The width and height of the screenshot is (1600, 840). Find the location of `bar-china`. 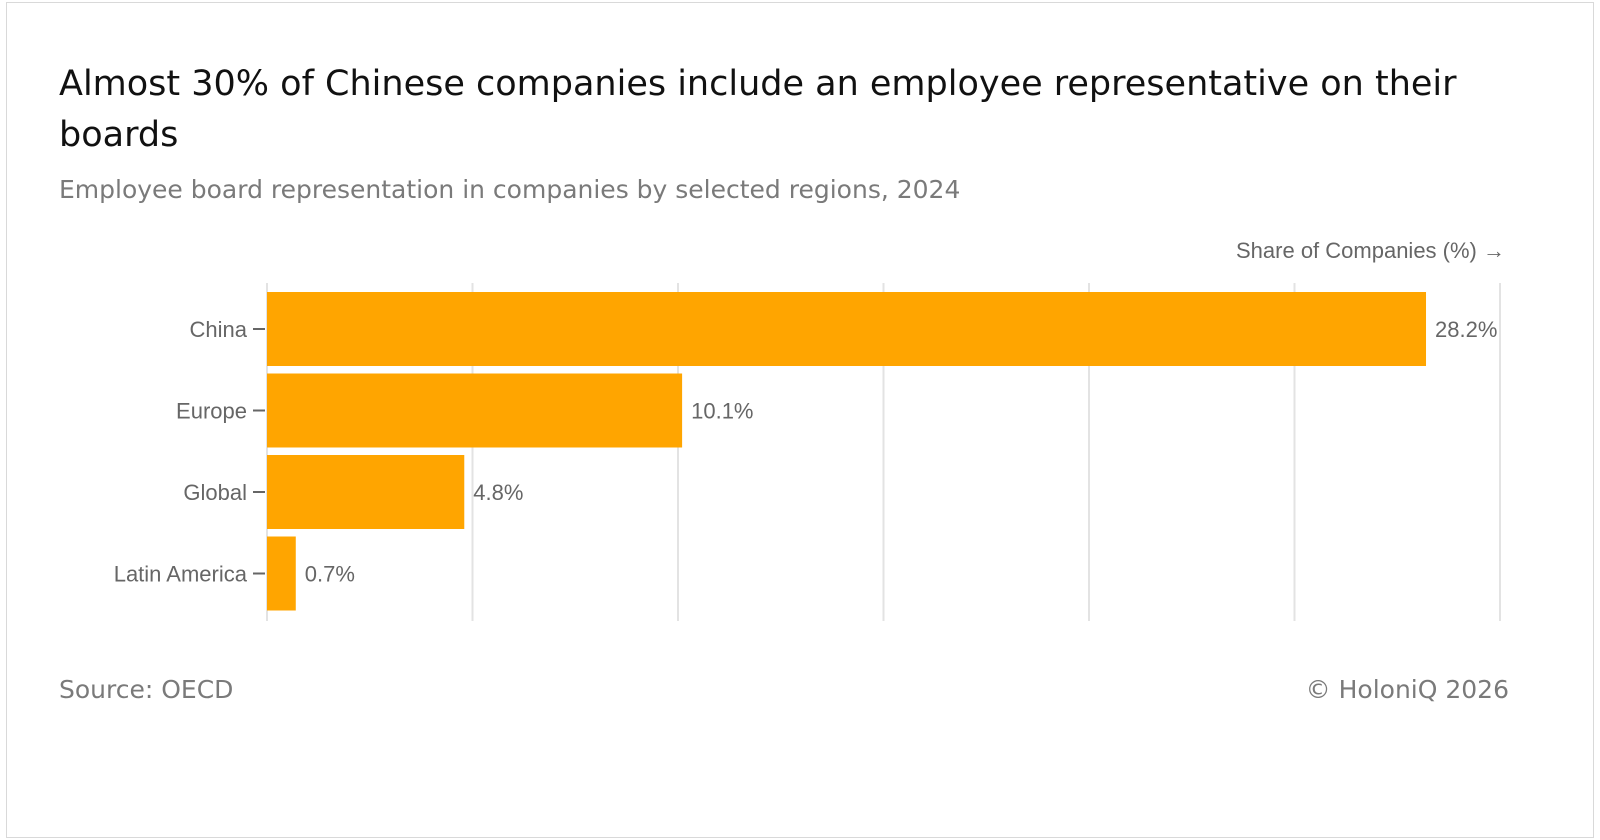

bar-china is located at coordinates (847, 329).